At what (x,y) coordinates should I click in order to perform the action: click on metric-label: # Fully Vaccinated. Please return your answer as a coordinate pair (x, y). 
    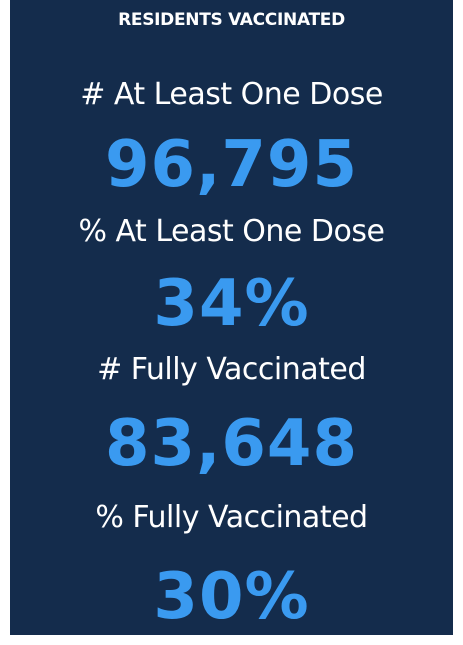
    Looking at the image, I should click on (231, 369).